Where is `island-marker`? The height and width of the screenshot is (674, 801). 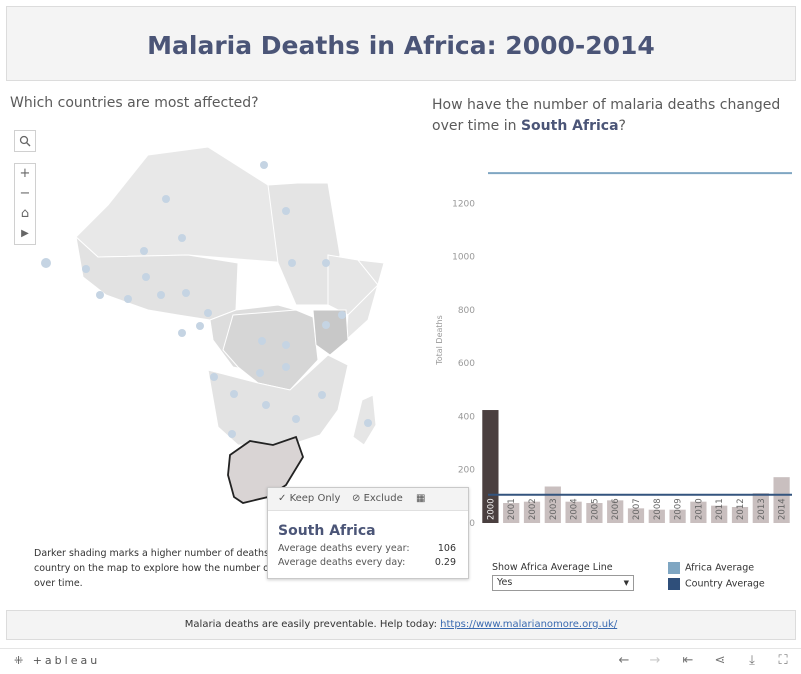 island-marker is located at coordinates (46, 263).